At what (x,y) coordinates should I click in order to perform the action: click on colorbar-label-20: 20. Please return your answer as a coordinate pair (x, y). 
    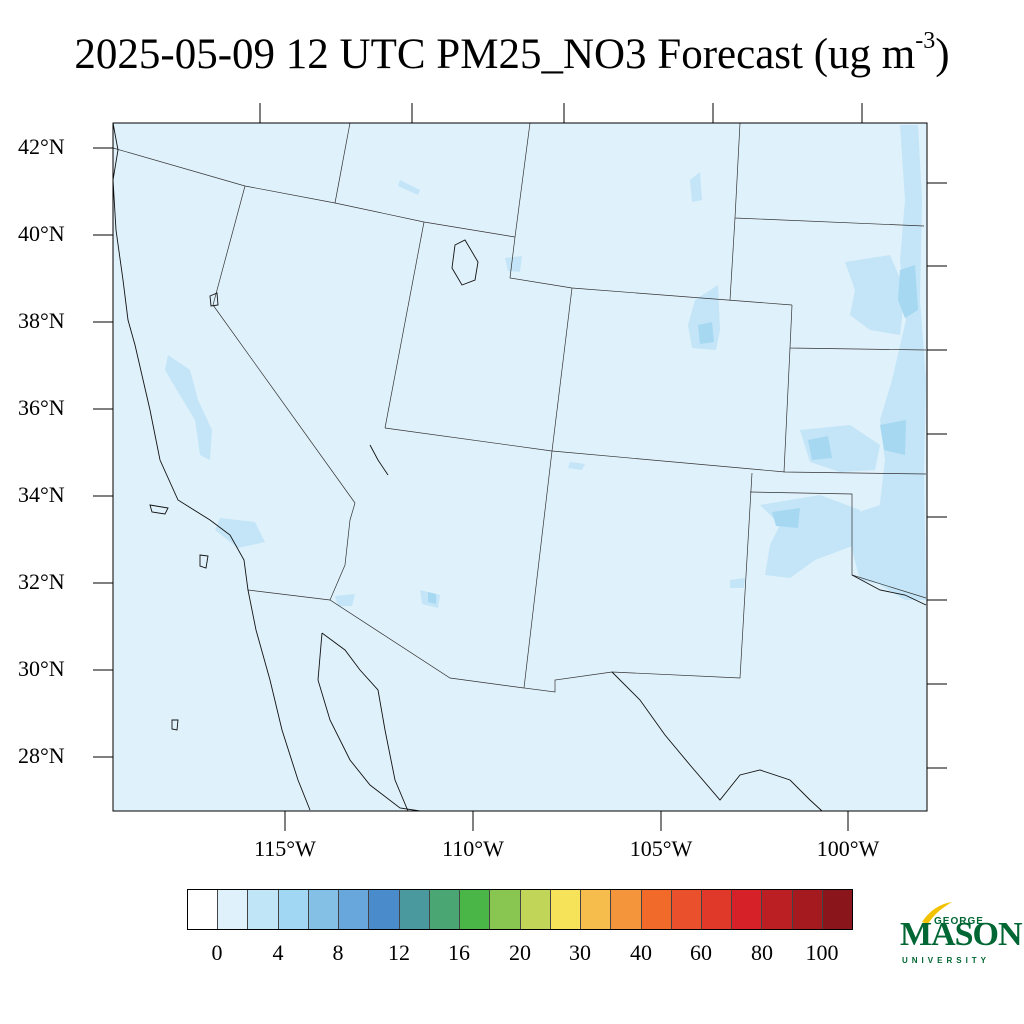
    Looking at the image, I should click on (520, 952).